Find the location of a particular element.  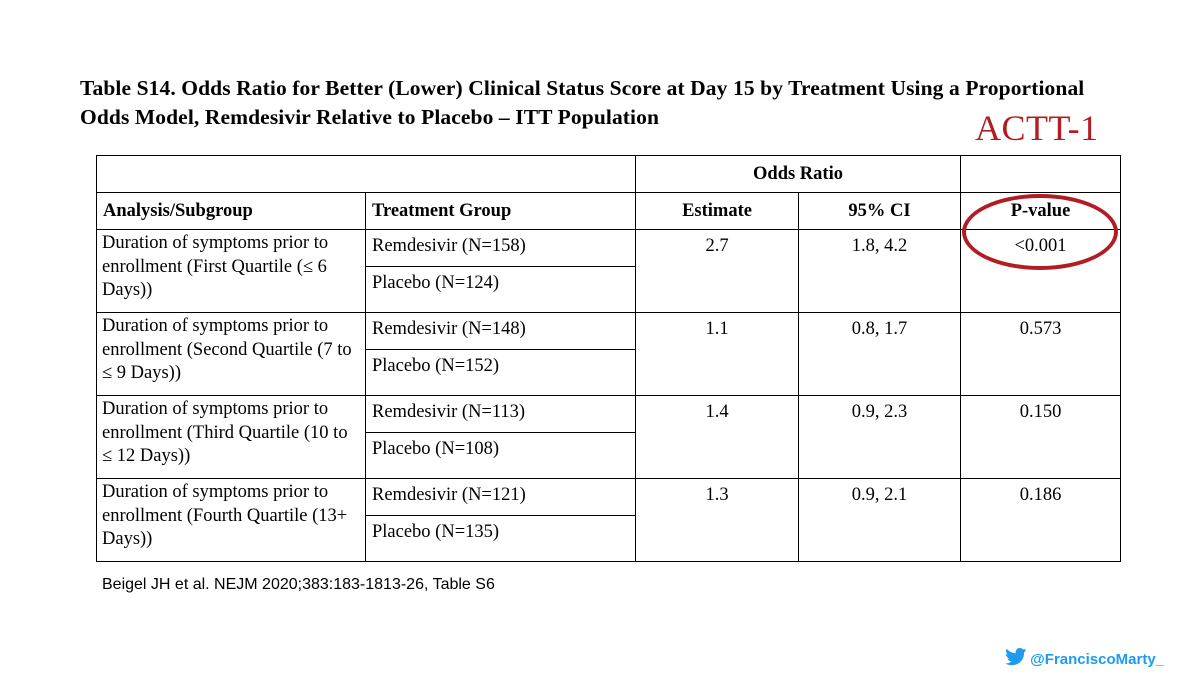

treatment-cell: Remdesivir (N=158) is located at coordinates (500, 248).